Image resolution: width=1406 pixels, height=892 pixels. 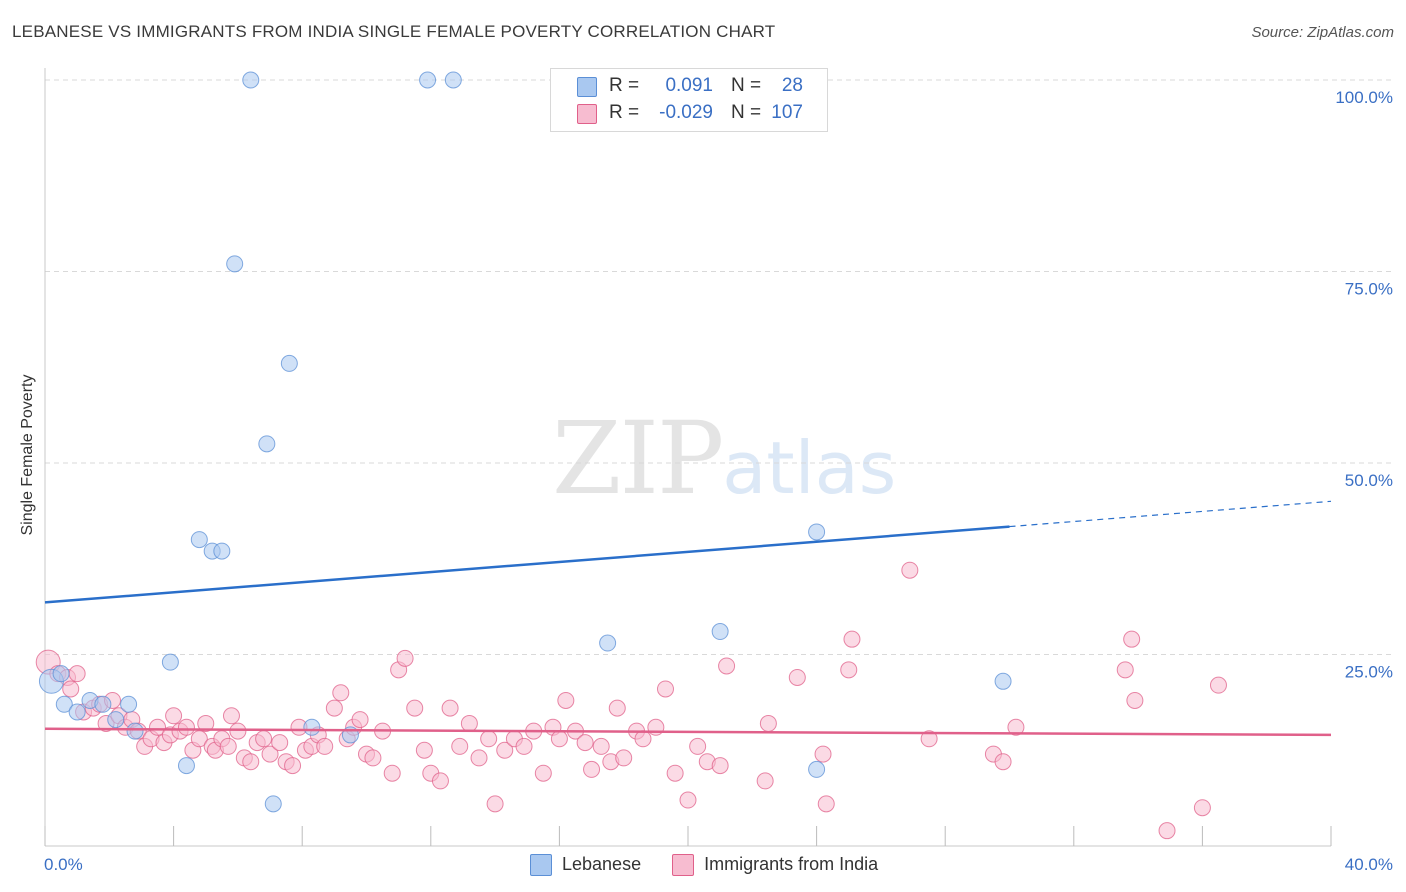 I want to click on y-tick-labels: 25.0% 50.0% 75.0% 100.0%, so click(x=1364, y=385).